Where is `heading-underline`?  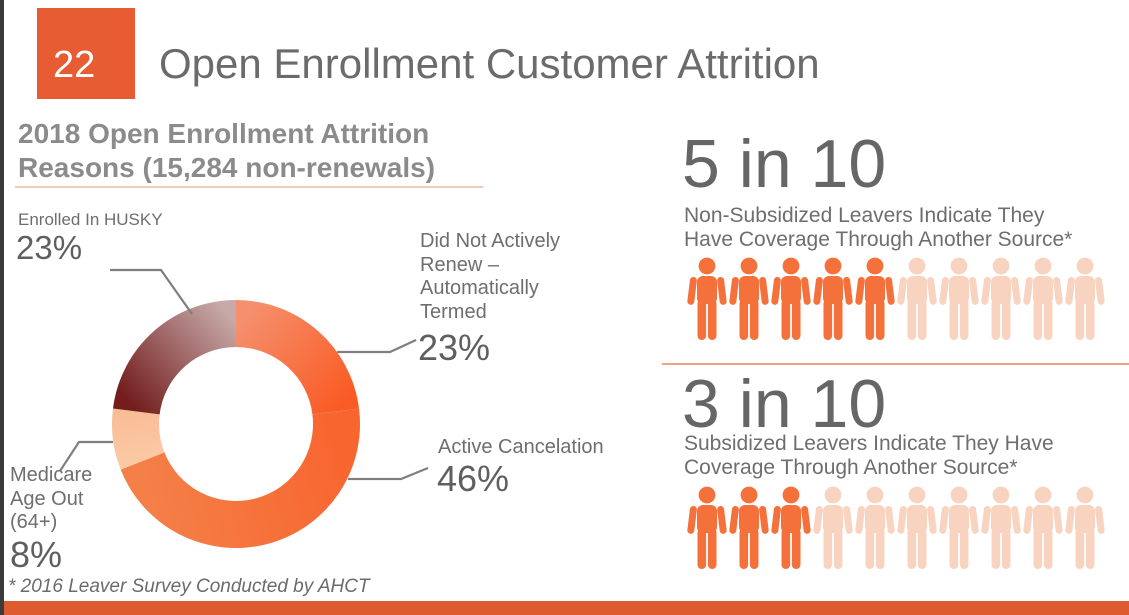 heading-underline is located at coordinates (249, 187).